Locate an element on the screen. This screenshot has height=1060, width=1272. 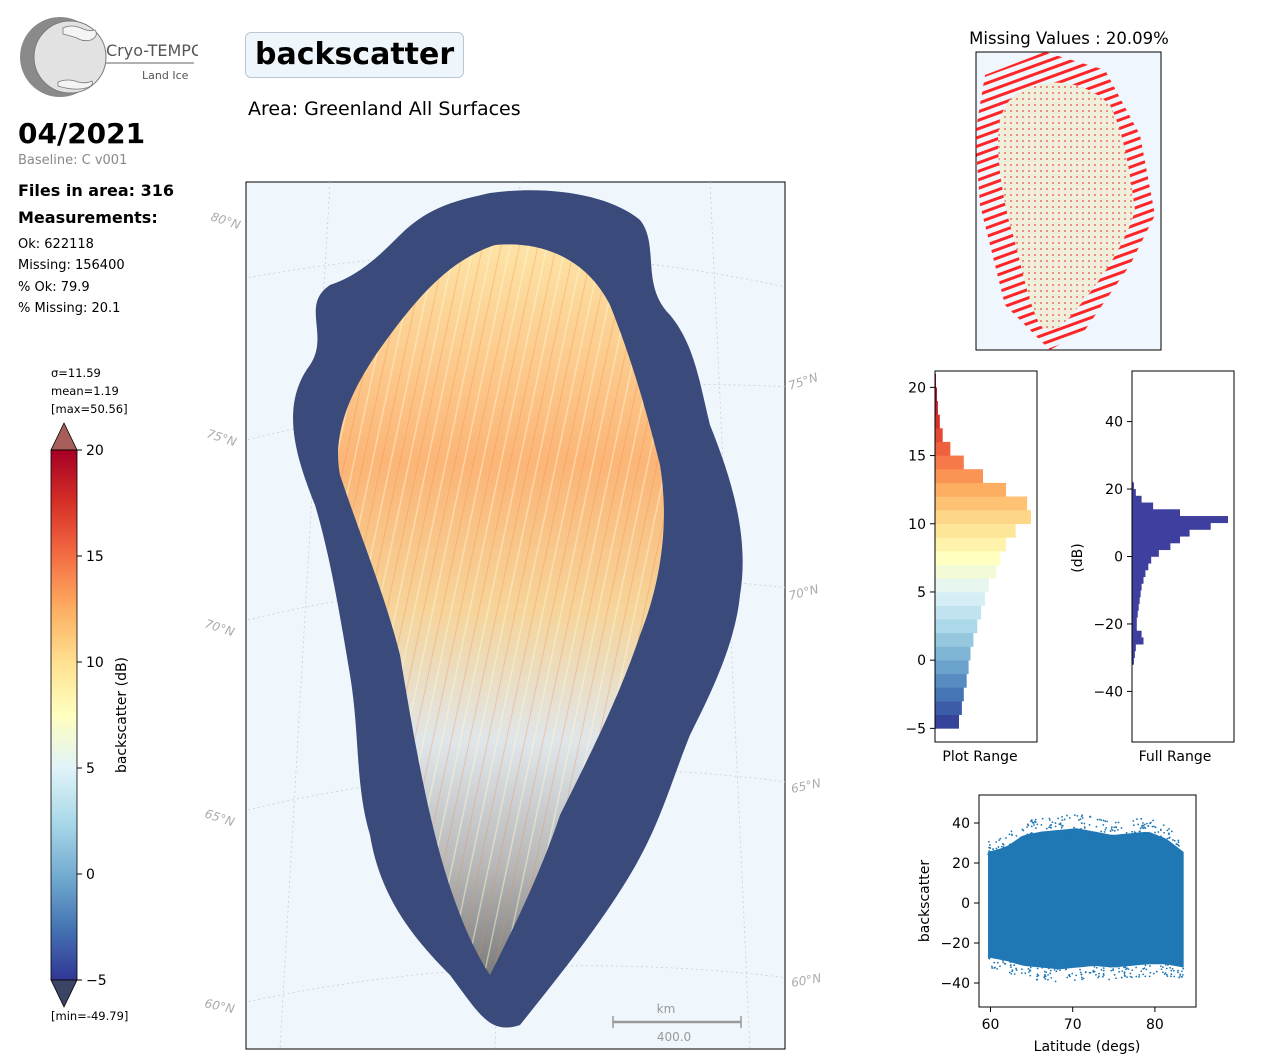
y-tick-label: 10 is located at coordinates (917, 525).